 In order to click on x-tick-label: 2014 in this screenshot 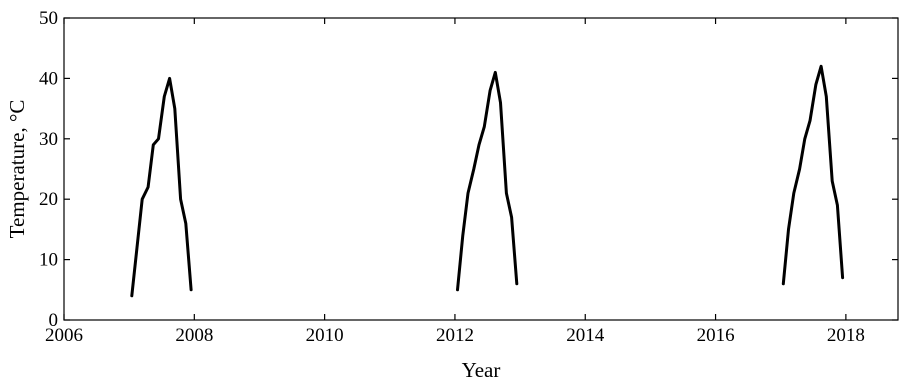, I will do `click(585, 335)`.